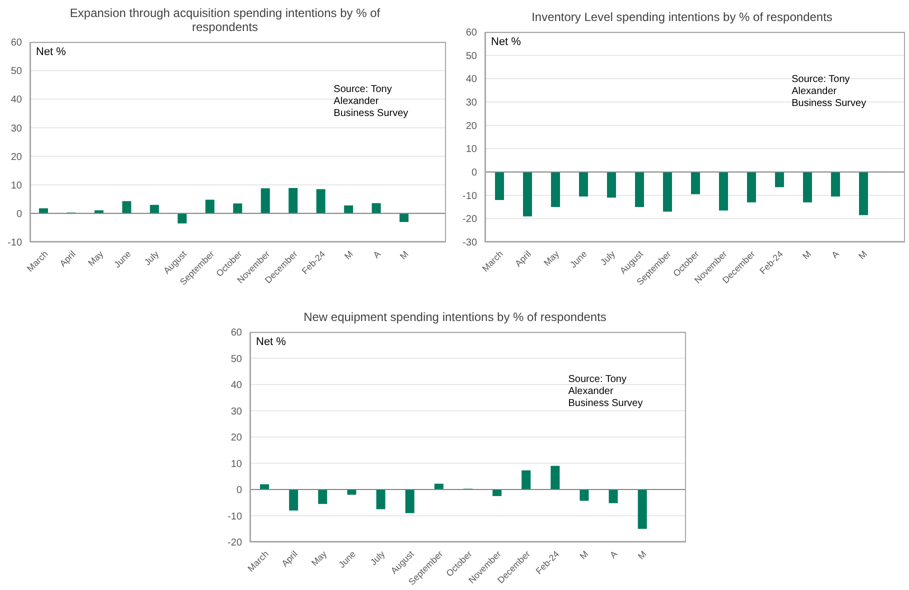  Describe the element at coordinates (455, 317) in the screenshot. I see `chart-title: New equipment spending intentions by % of respondents` at that location.